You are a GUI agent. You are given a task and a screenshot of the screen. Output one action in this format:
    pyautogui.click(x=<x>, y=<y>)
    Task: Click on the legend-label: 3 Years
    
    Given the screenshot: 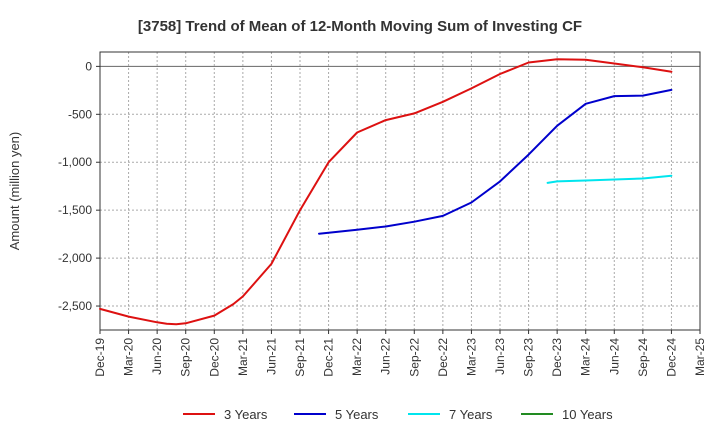 What is the action you would take?
    pyautogui.click(x=246, y=414)
    